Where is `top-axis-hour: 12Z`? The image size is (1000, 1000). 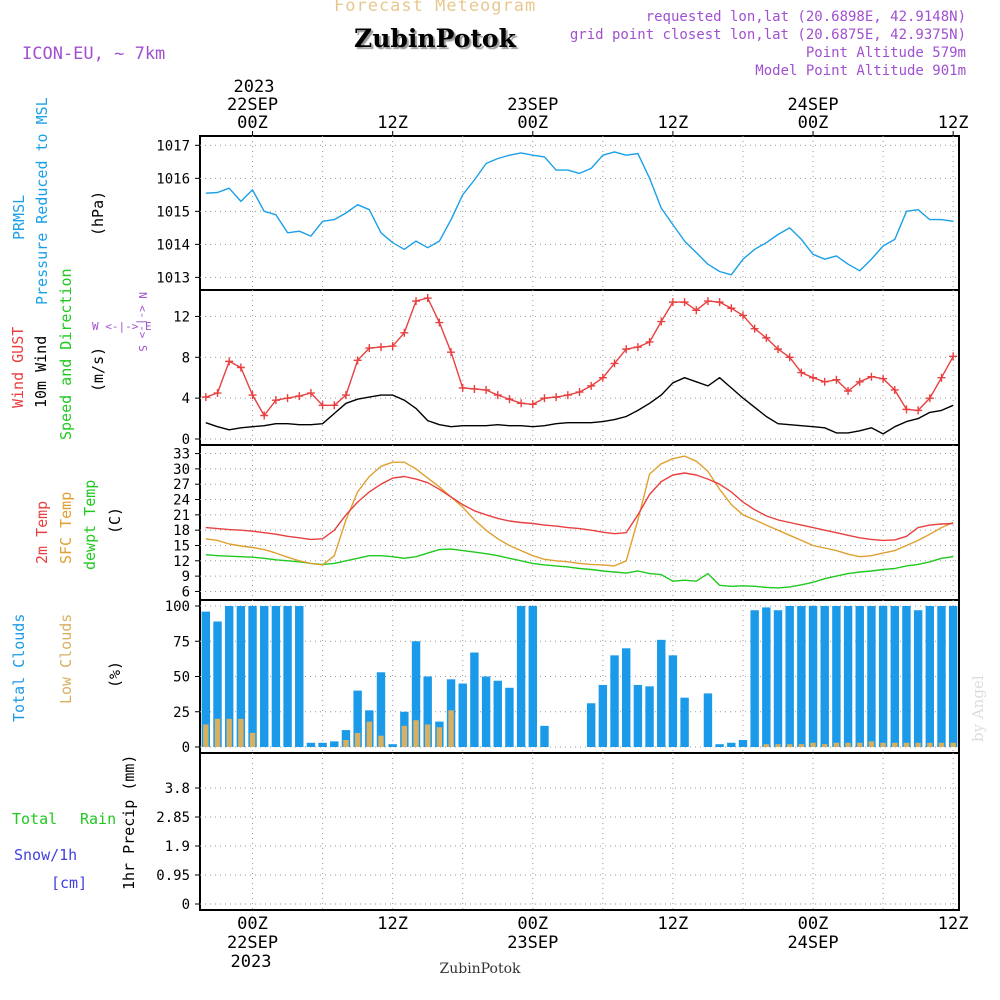
top-axis-hour: 12Z is located at coordinates (673, 123).